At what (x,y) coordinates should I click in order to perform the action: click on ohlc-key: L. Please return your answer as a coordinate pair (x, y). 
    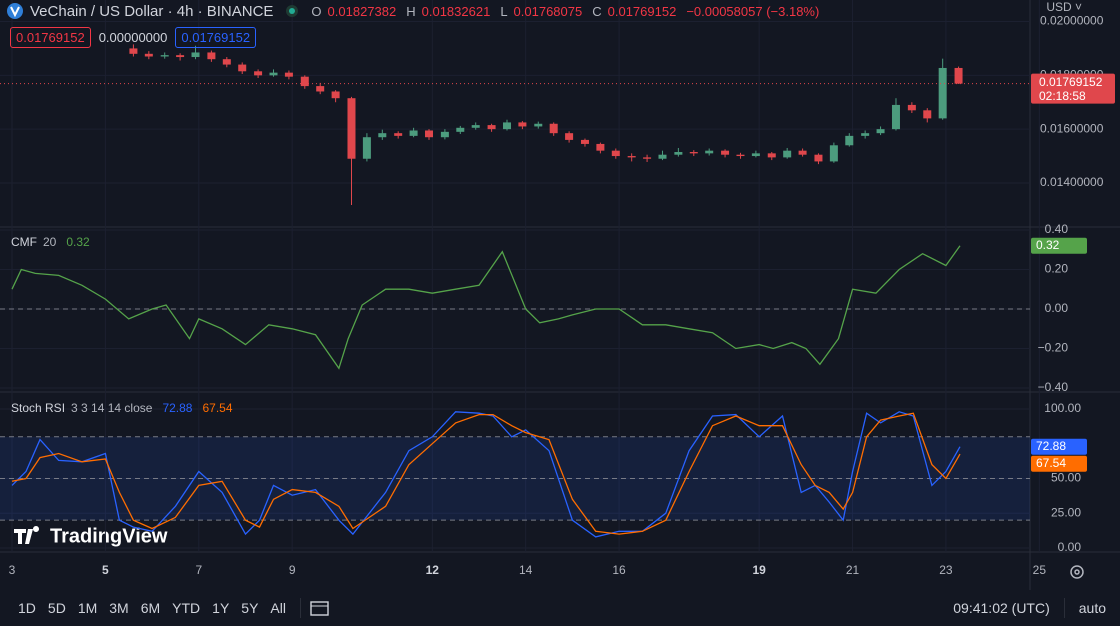
    Looking at the image, I should click on (504, 11).